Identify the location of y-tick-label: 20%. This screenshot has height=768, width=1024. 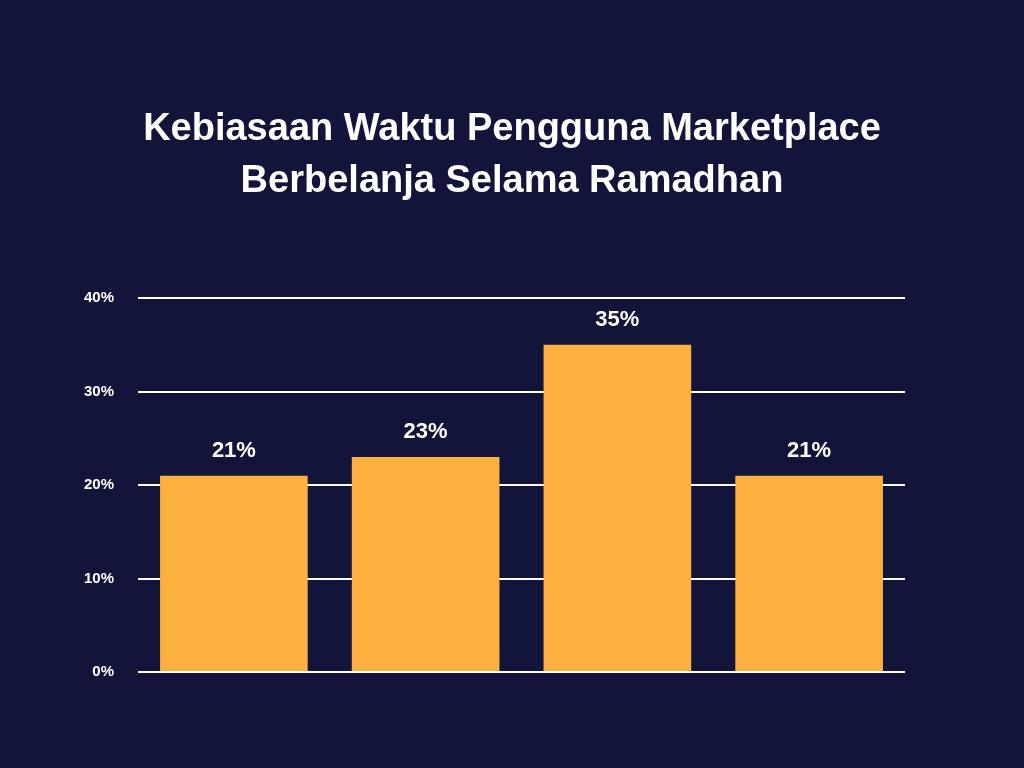
(99, 484).